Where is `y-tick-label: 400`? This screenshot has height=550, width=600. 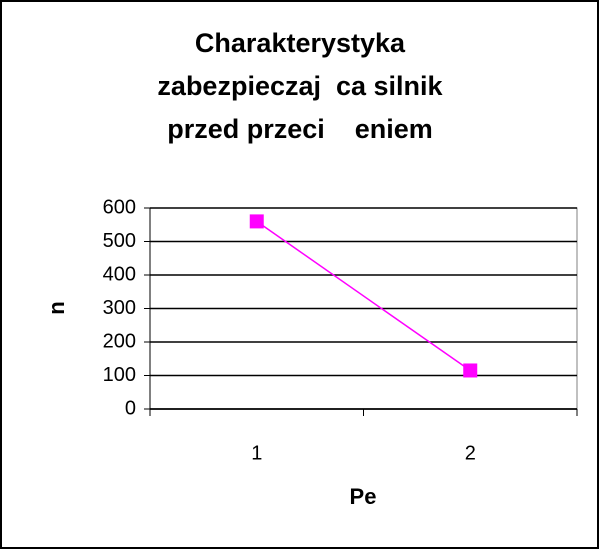
y-tick-label: 400 is located at coordinates (119, 274).